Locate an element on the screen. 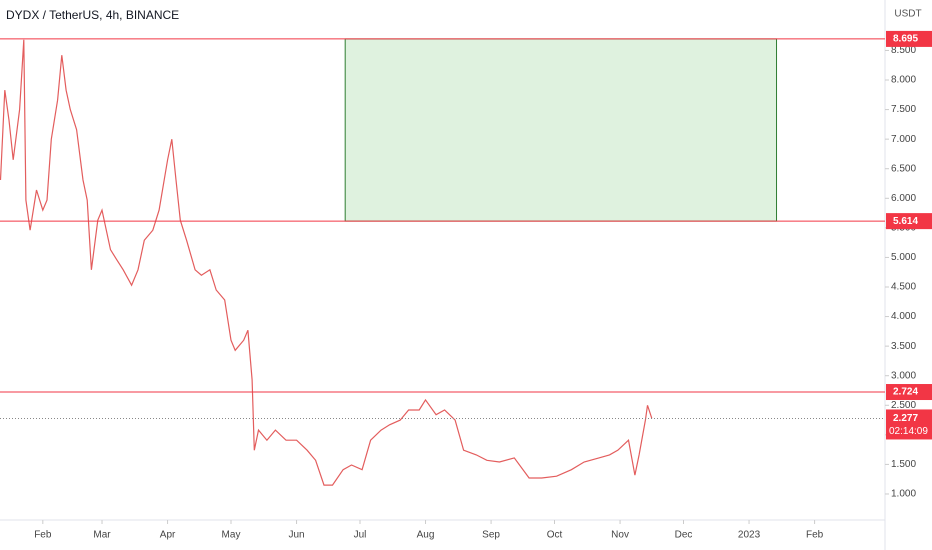 This screenshot has width=932, height=550. chart-title: DYDX / TetherUS, 4h, BINANCE is located at coordinates (92, 15).